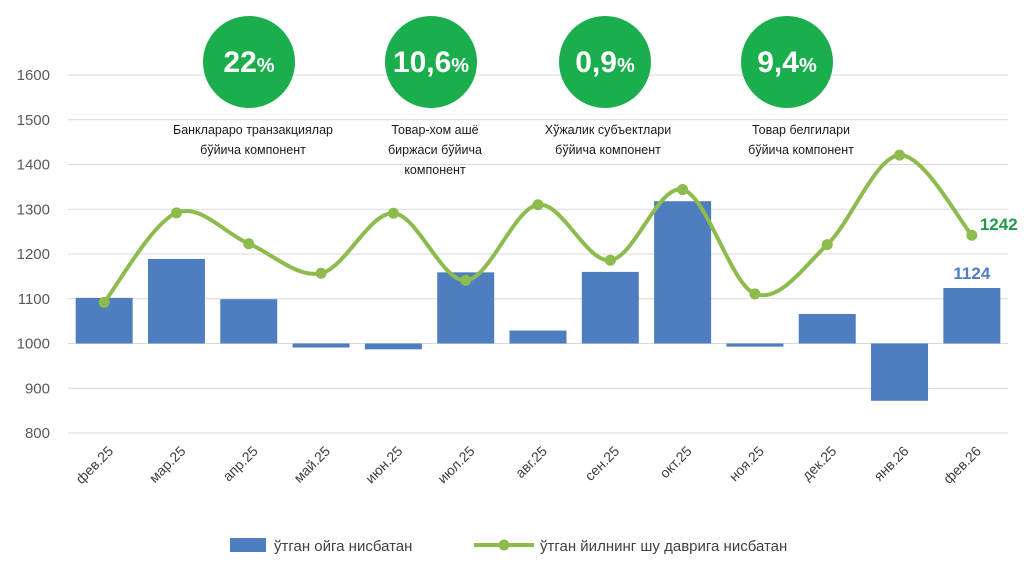  Describe the element at coordinates (37, 433) in the screenshot. I see `y-tick-label: 800` at that location.